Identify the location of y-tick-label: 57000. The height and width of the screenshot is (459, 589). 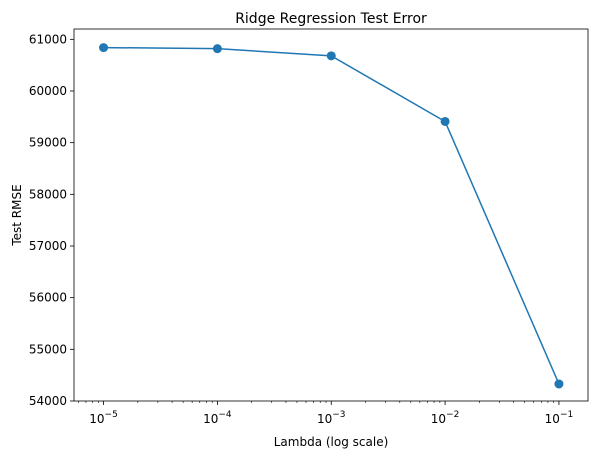
(48, 246).